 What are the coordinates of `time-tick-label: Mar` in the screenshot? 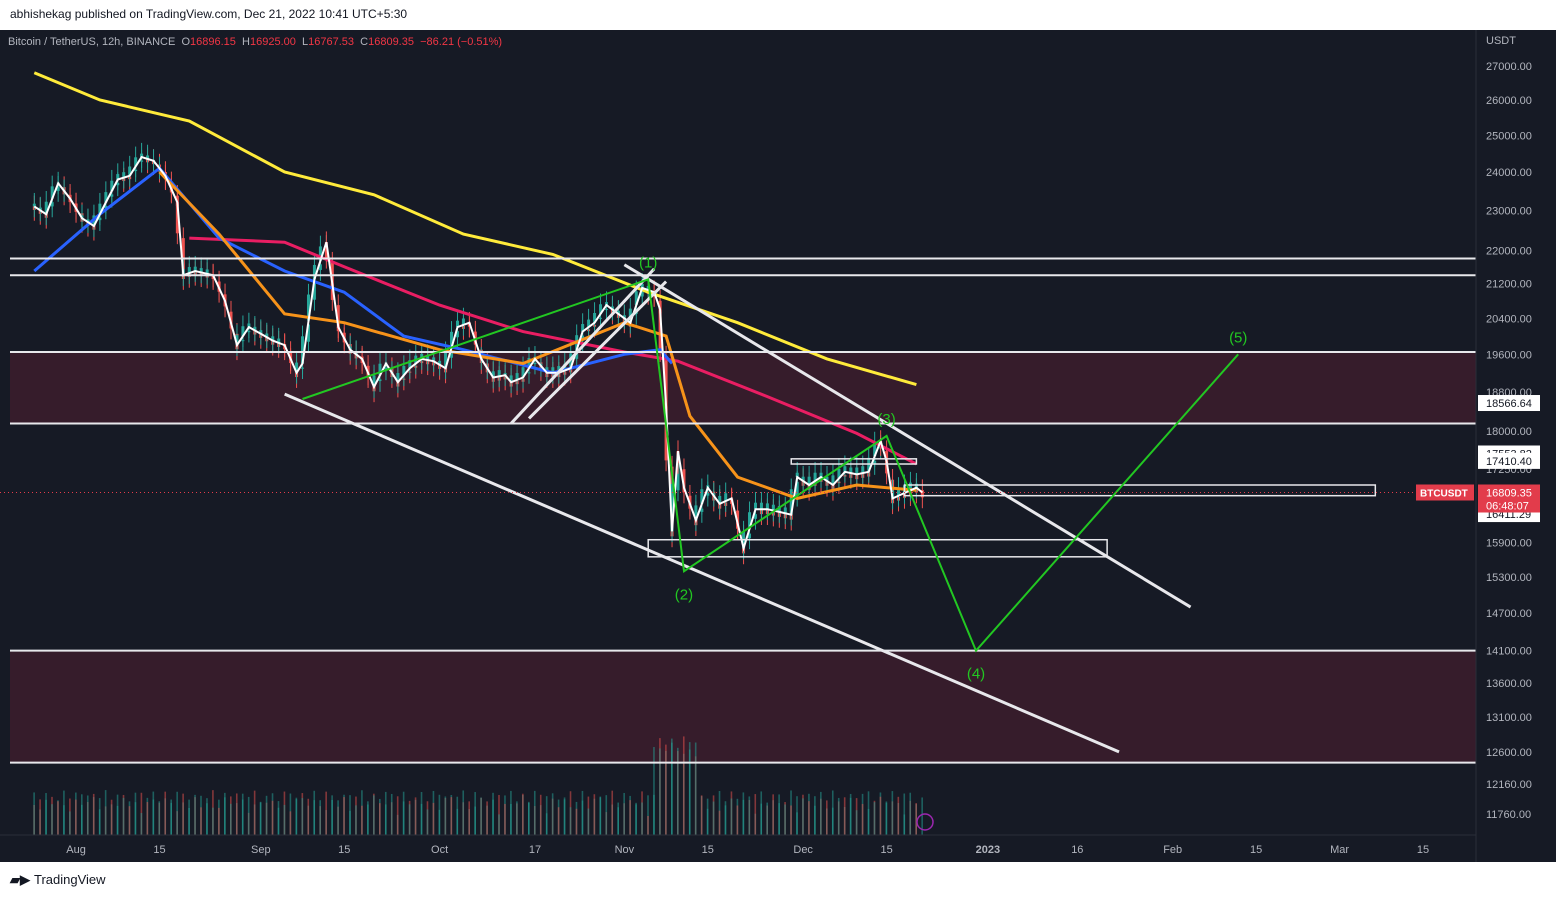 It's located at (1339, 850).